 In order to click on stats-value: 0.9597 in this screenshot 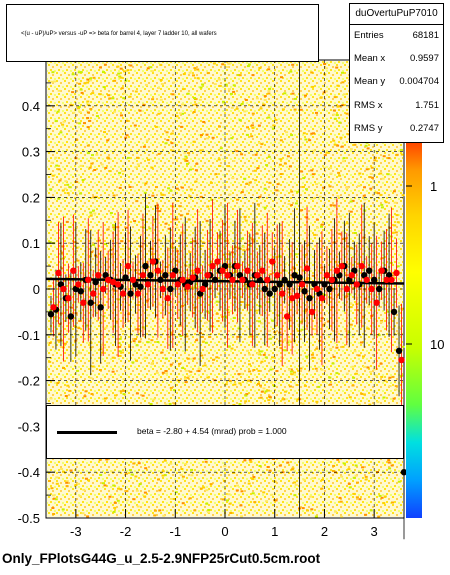, I will do `click(424, 58)`.